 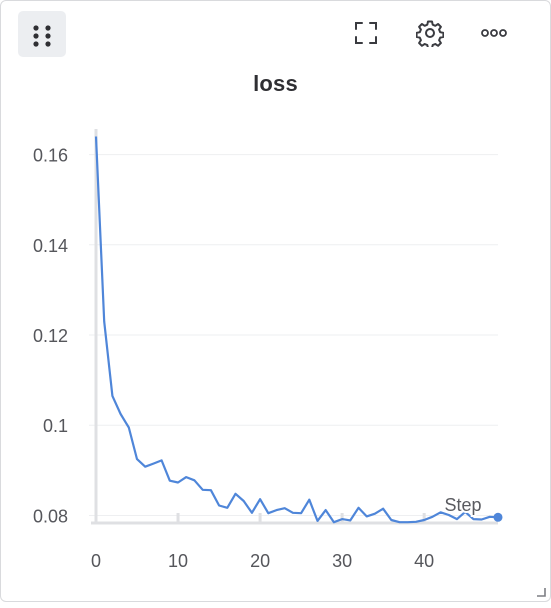 I want to click on drag-handle, so click(x=42, y=34).